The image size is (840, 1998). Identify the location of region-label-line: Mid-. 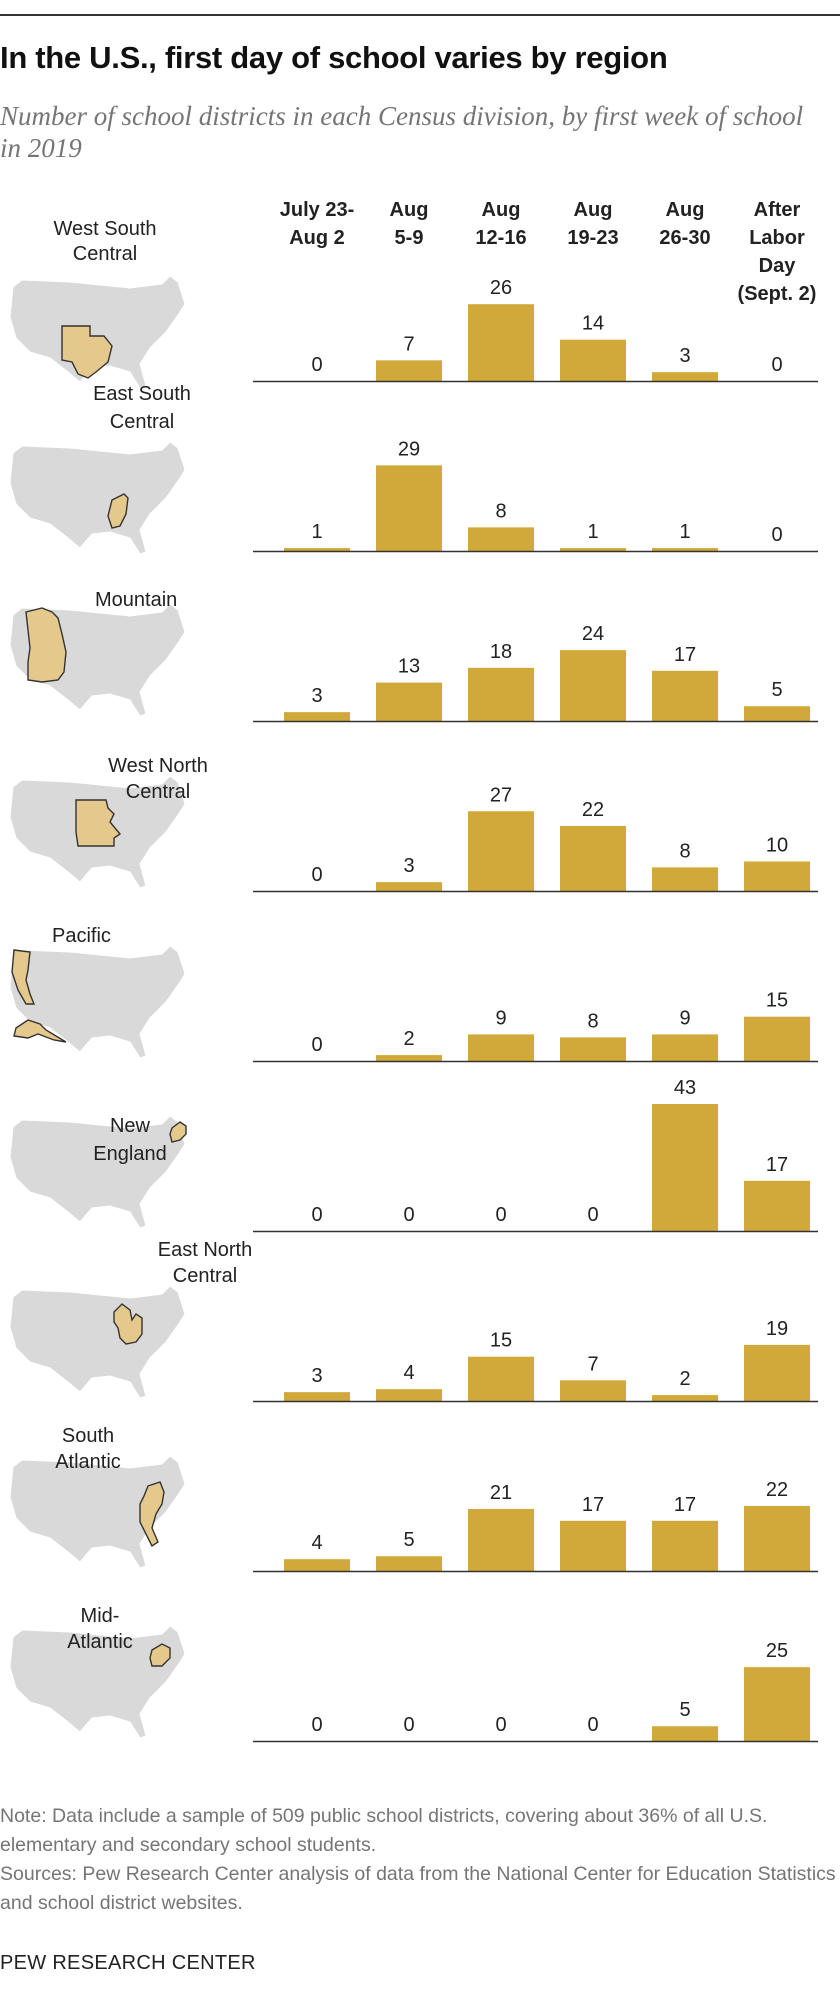
(100, 1616).